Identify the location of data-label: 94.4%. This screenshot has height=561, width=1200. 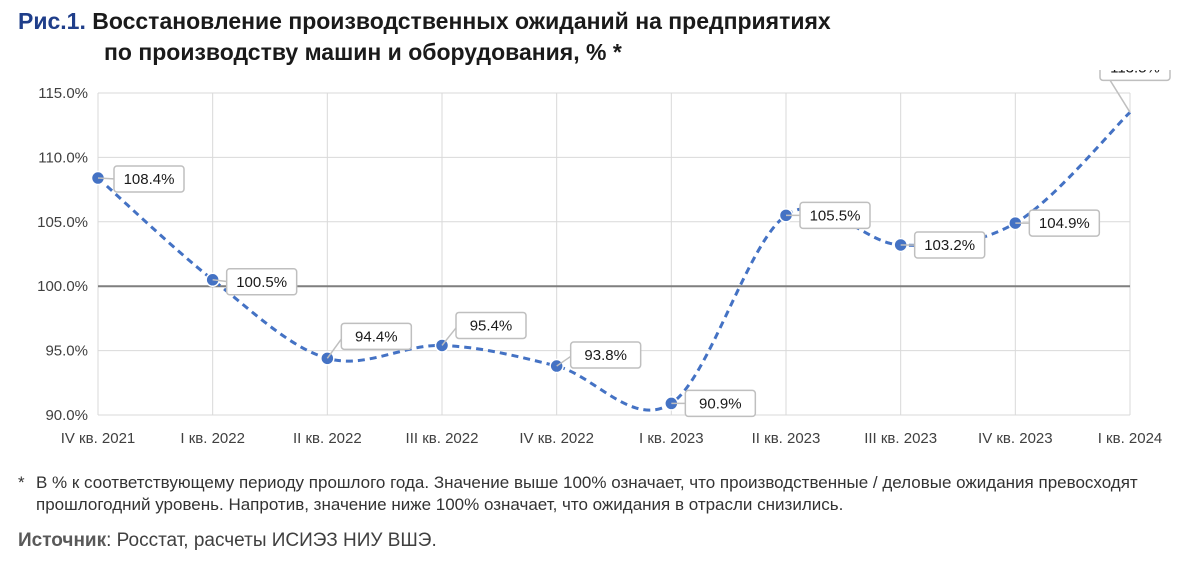
(369, 340).